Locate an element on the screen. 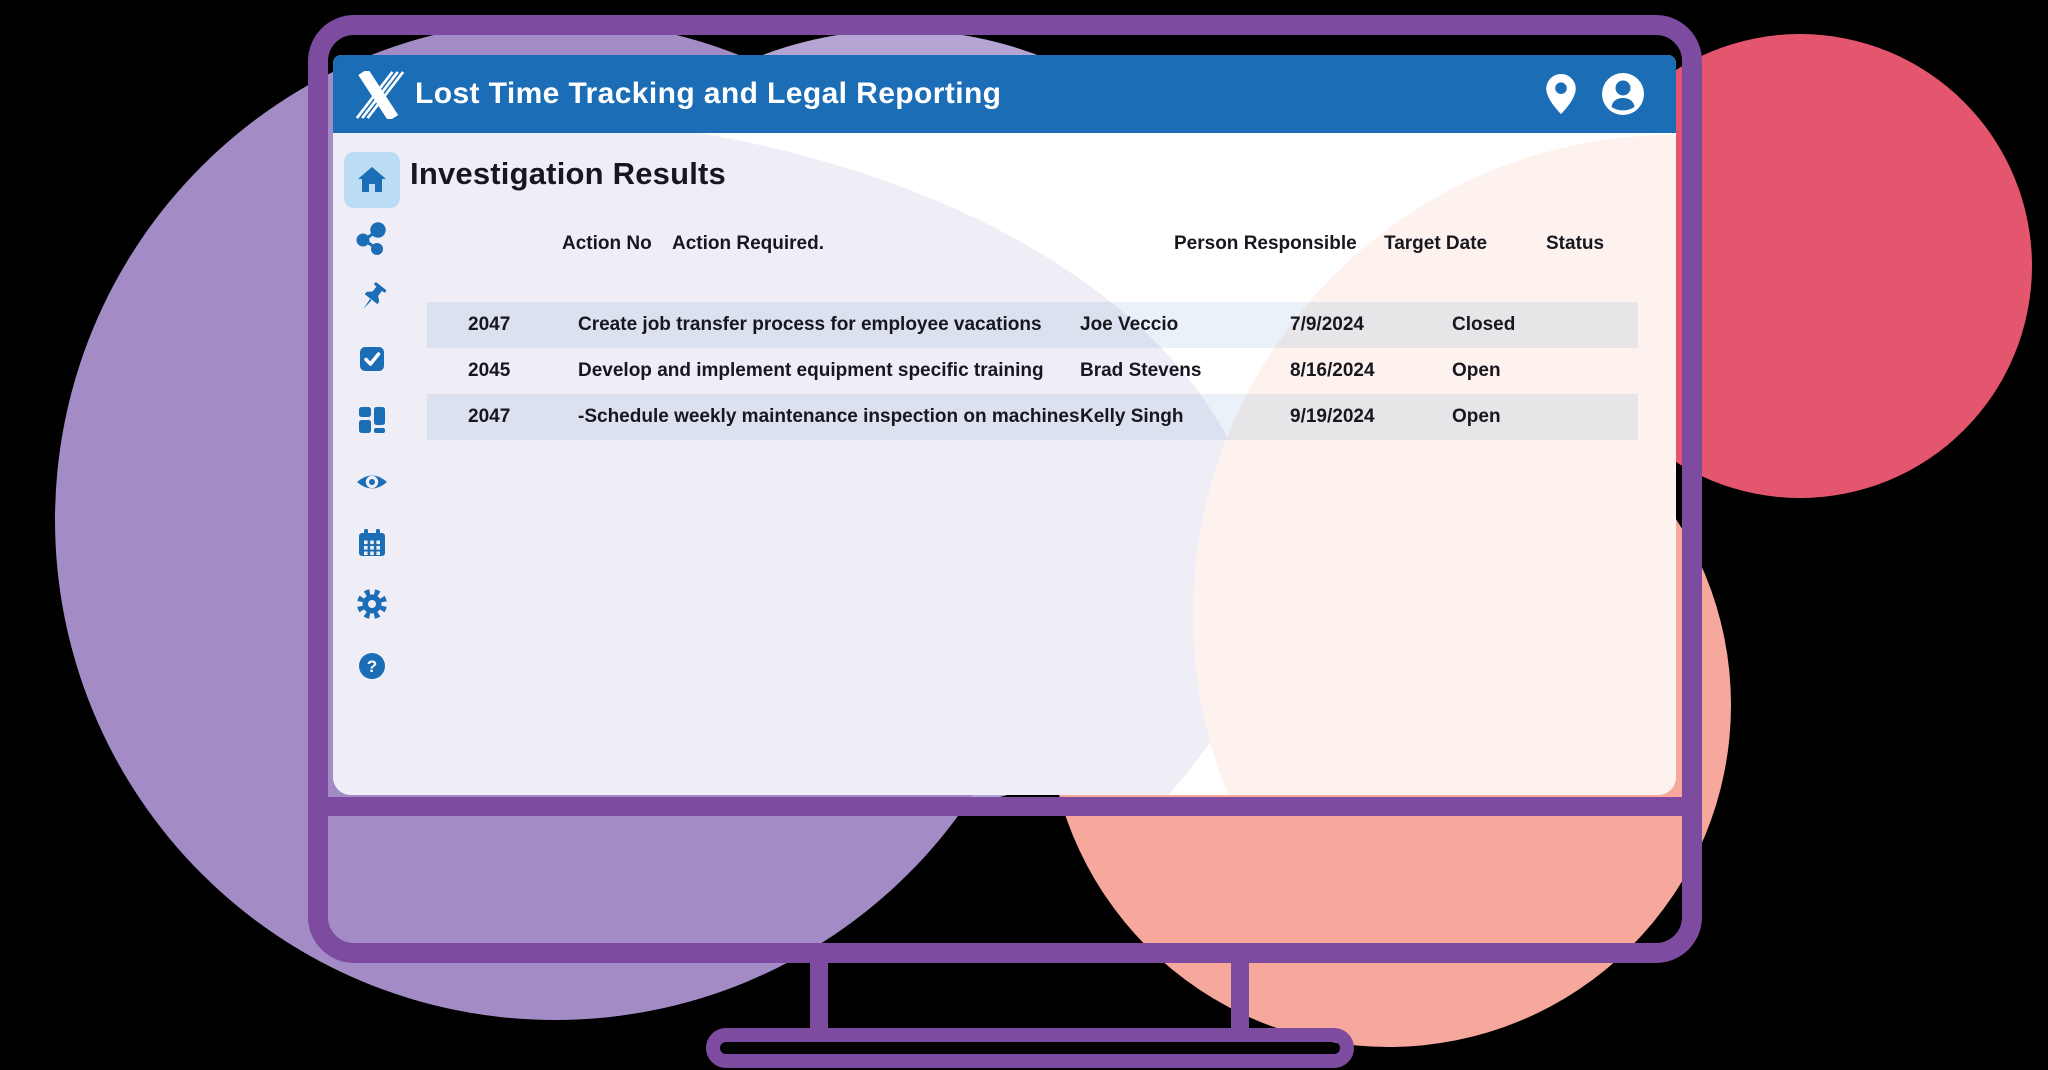 Image resolution: width=2048 pixels, height=1070 pixels. cell-person-responsible: Joe Veccio is located at coordinates (1129, 324).